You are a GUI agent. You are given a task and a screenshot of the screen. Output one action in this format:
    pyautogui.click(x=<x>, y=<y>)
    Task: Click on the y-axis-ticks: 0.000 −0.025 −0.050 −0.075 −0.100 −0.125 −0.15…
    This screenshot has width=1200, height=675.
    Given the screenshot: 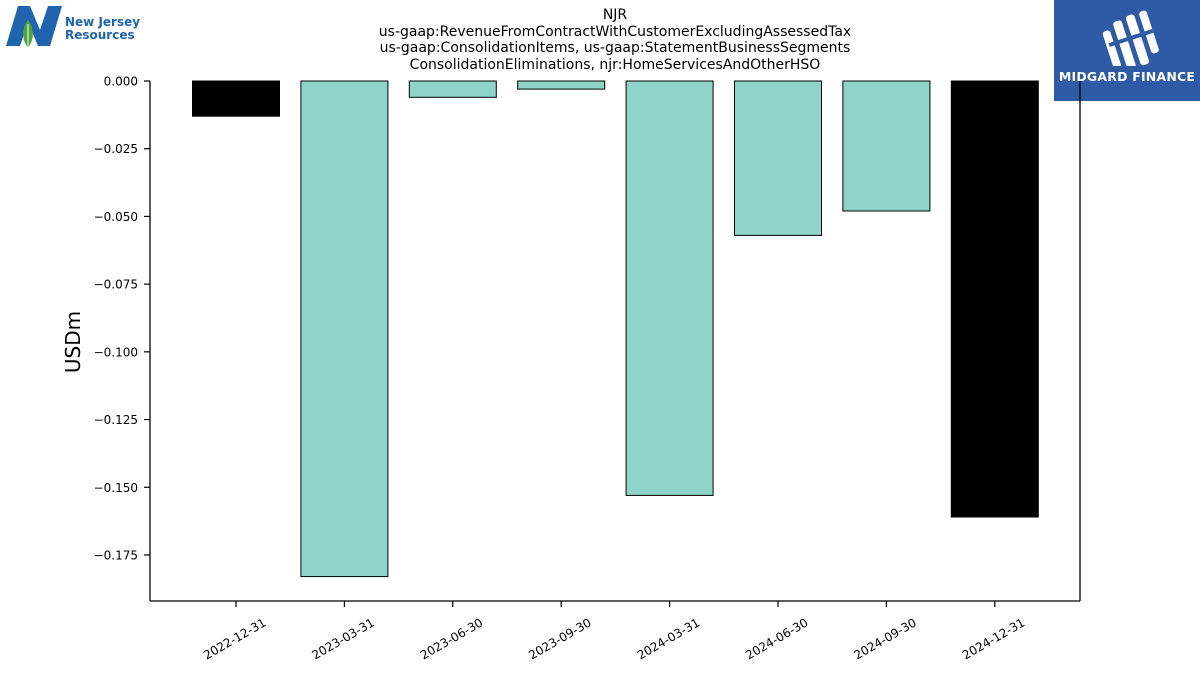 What is the action you would take?
    pyautogui.click(x=122, y=318)
    